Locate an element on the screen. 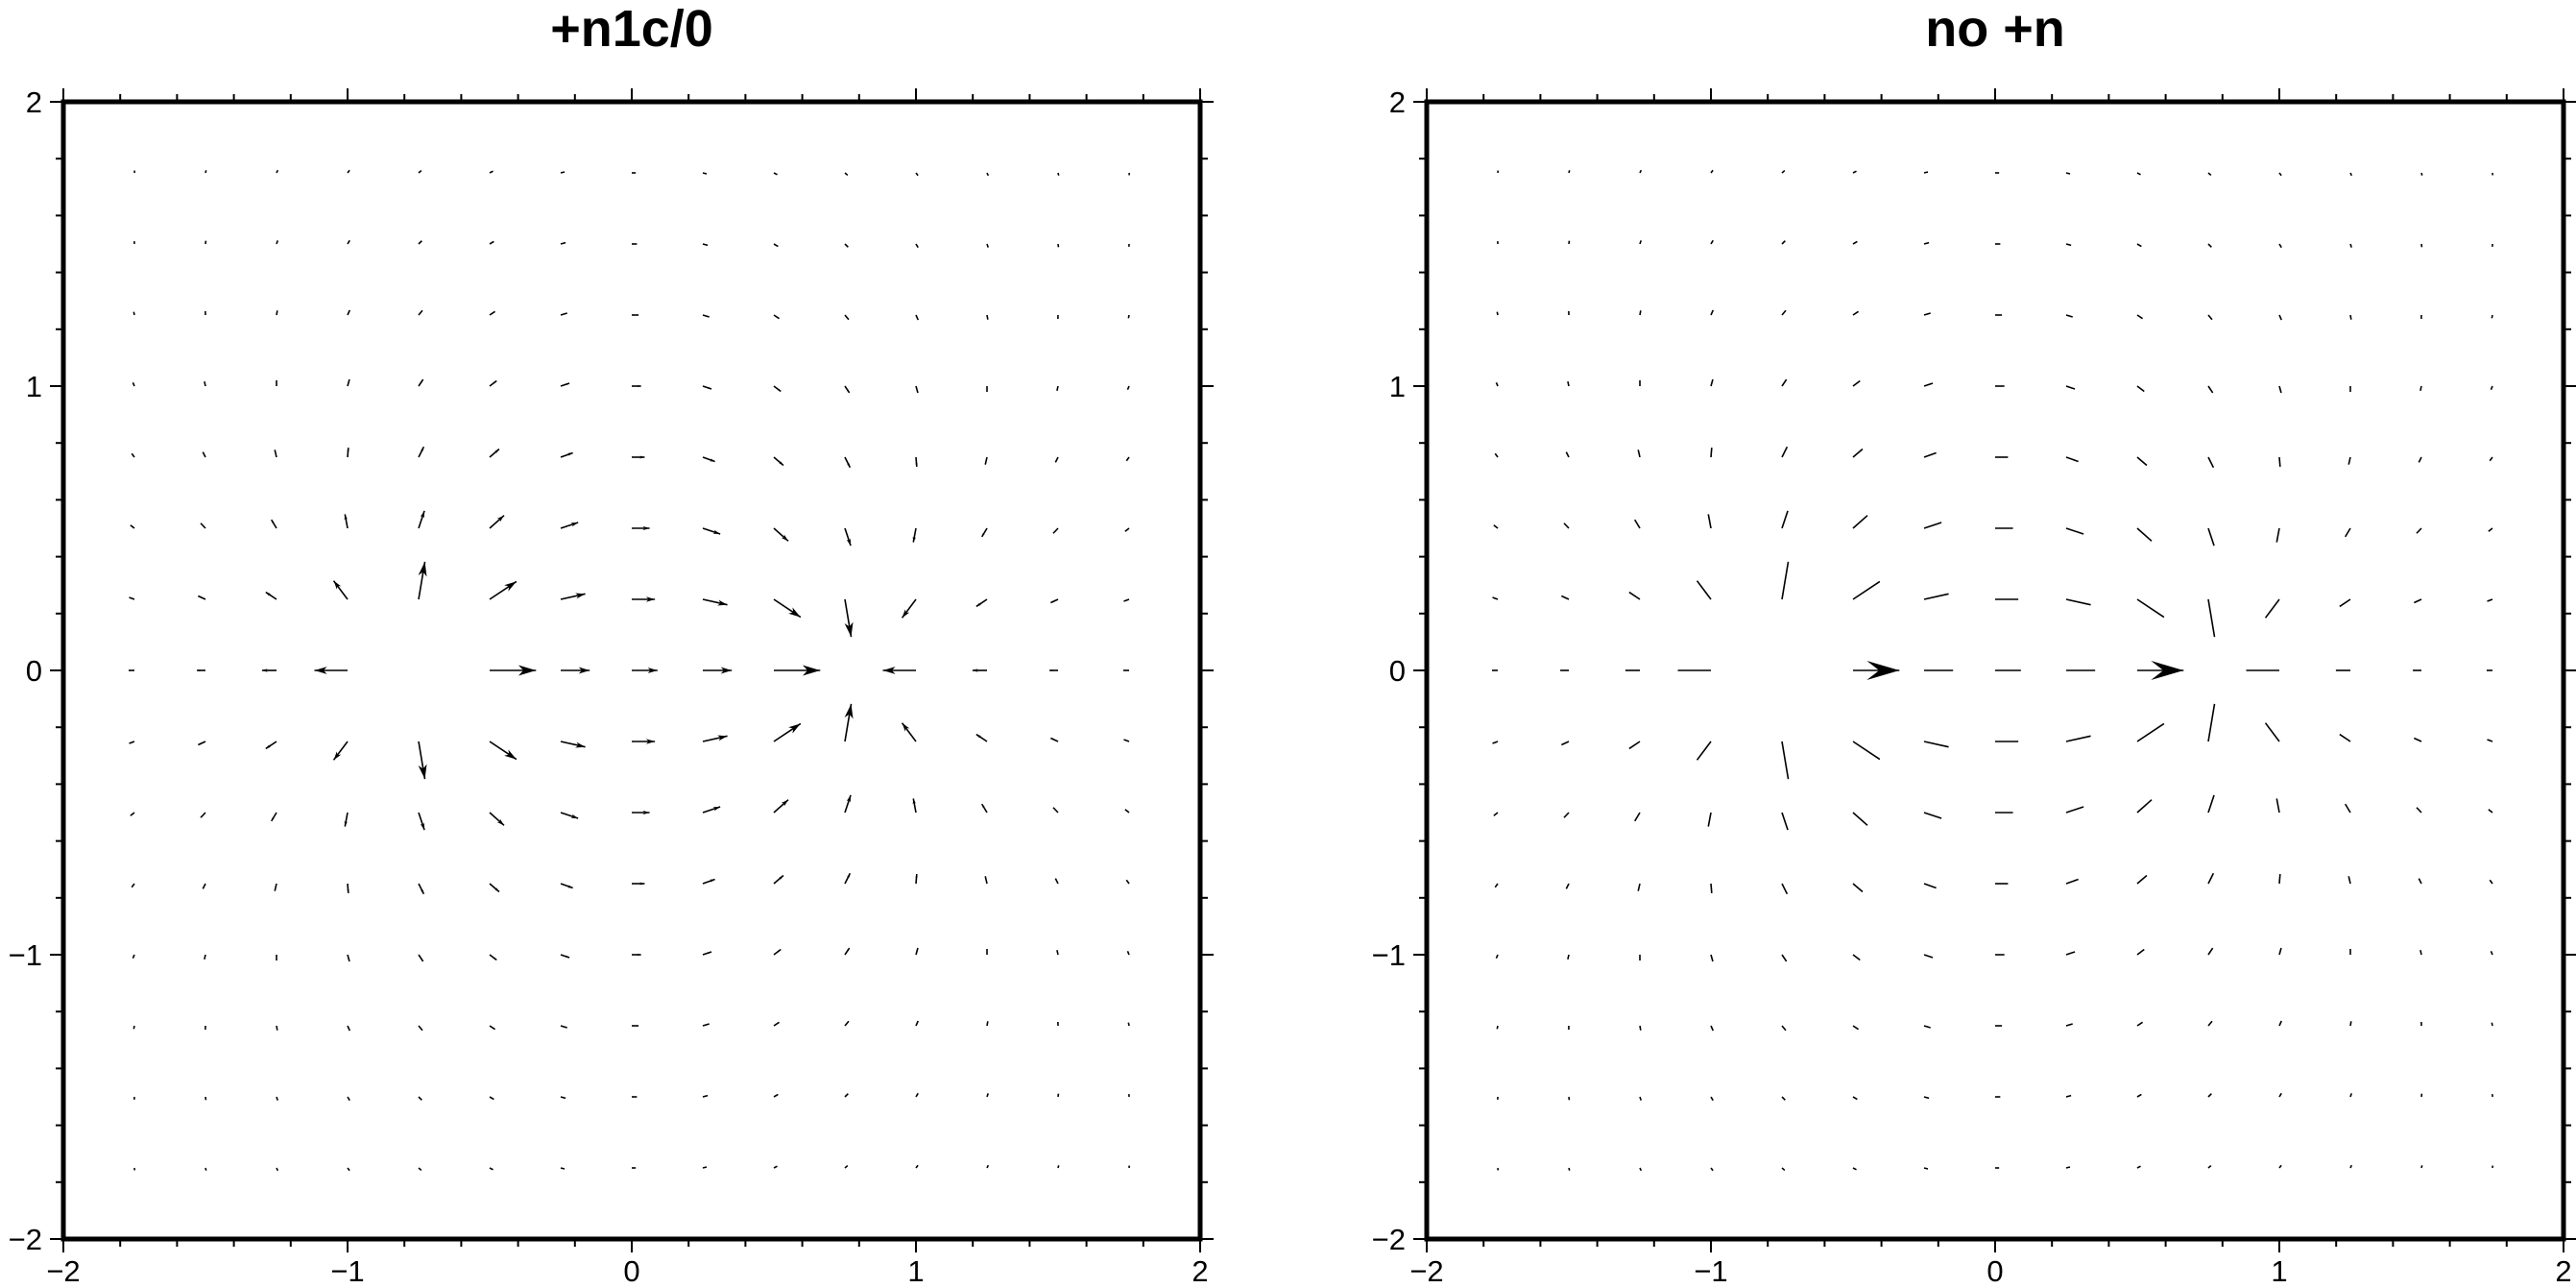 This screenshot has width=2576, height=1288. y-tick-label: 2 is located at coordinates (1397, 102).